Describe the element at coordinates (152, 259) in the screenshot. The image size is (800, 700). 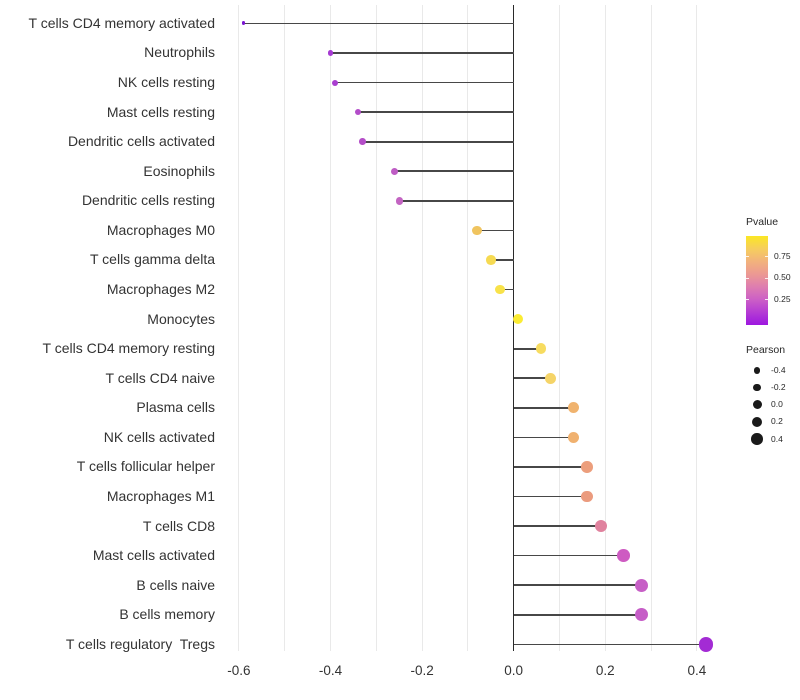
I see `y-axis-label: T cells gamma delta` at that location.